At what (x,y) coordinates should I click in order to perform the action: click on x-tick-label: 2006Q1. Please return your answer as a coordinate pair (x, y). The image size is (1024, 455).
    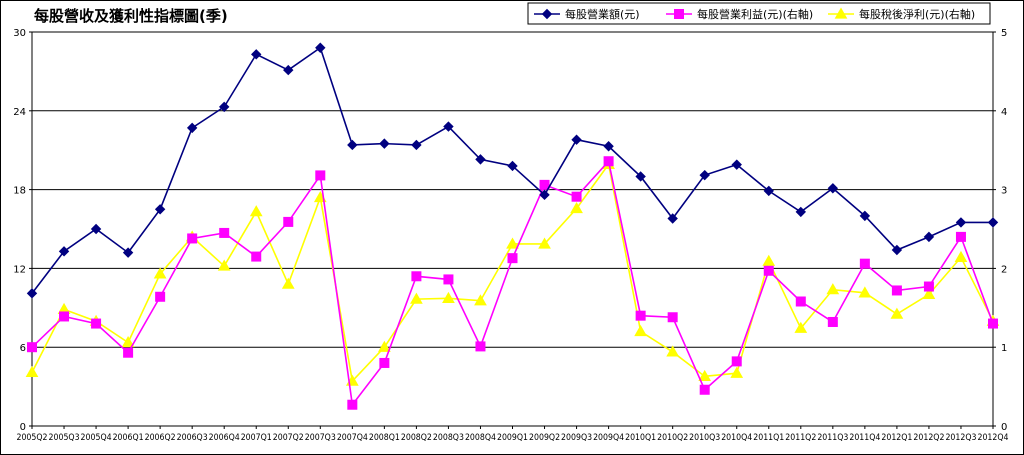
    Looking at the image, I should click on (128, 438).